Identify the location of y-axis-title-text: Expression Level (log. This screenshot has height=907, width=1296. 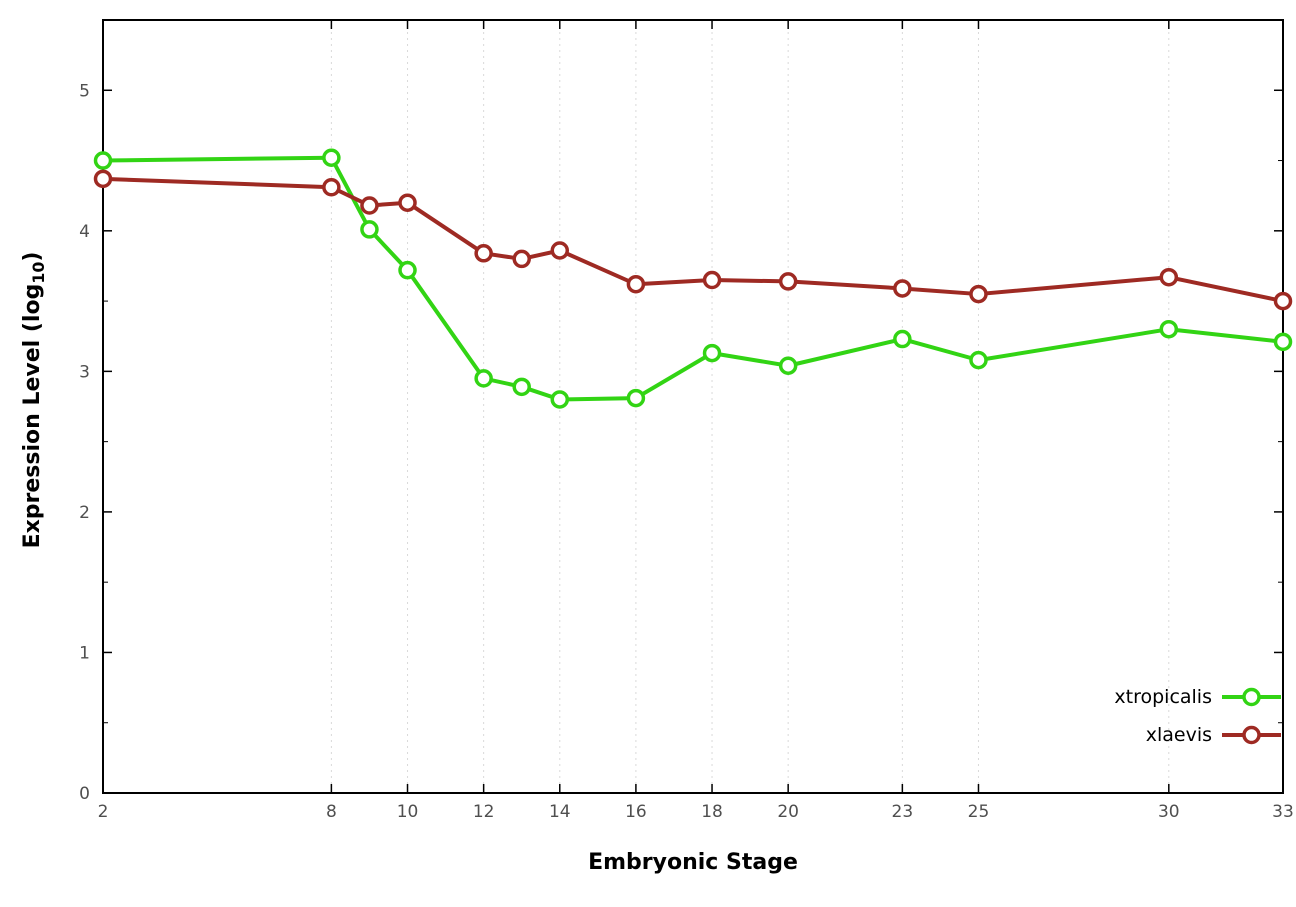
(32, 416).